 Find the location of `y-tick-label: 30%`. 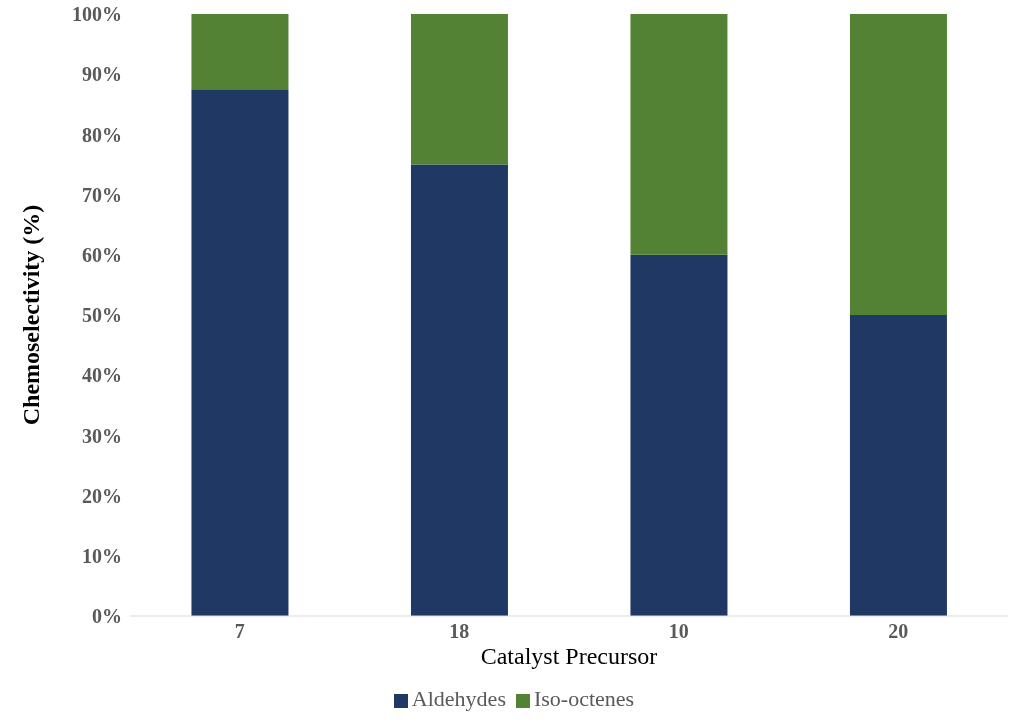

y-tick-label: 30% is located at coordinates (102, 435).